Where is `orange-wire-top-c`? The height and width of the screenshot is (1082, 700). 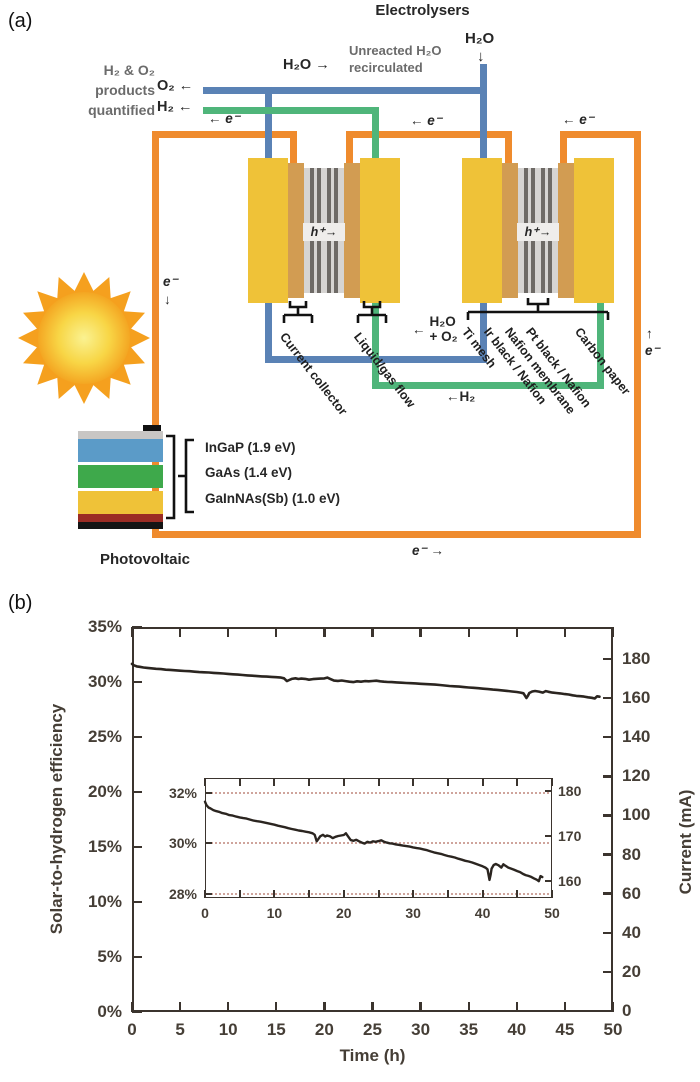 orange-wire-top-c is located at coordinates (600, 134).